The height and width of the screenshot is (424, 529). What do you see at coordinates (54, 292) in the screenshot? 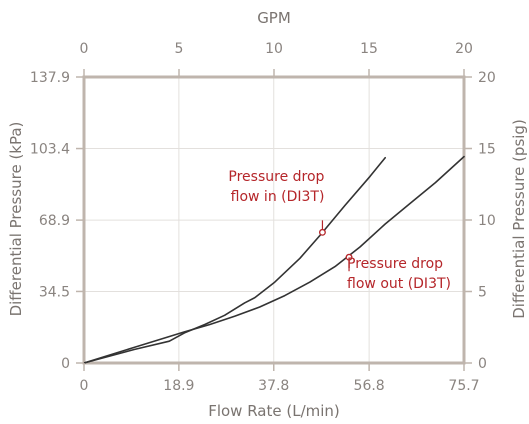
I see `y-left-tick-label: 34.5` at bounding box center [54, 292].